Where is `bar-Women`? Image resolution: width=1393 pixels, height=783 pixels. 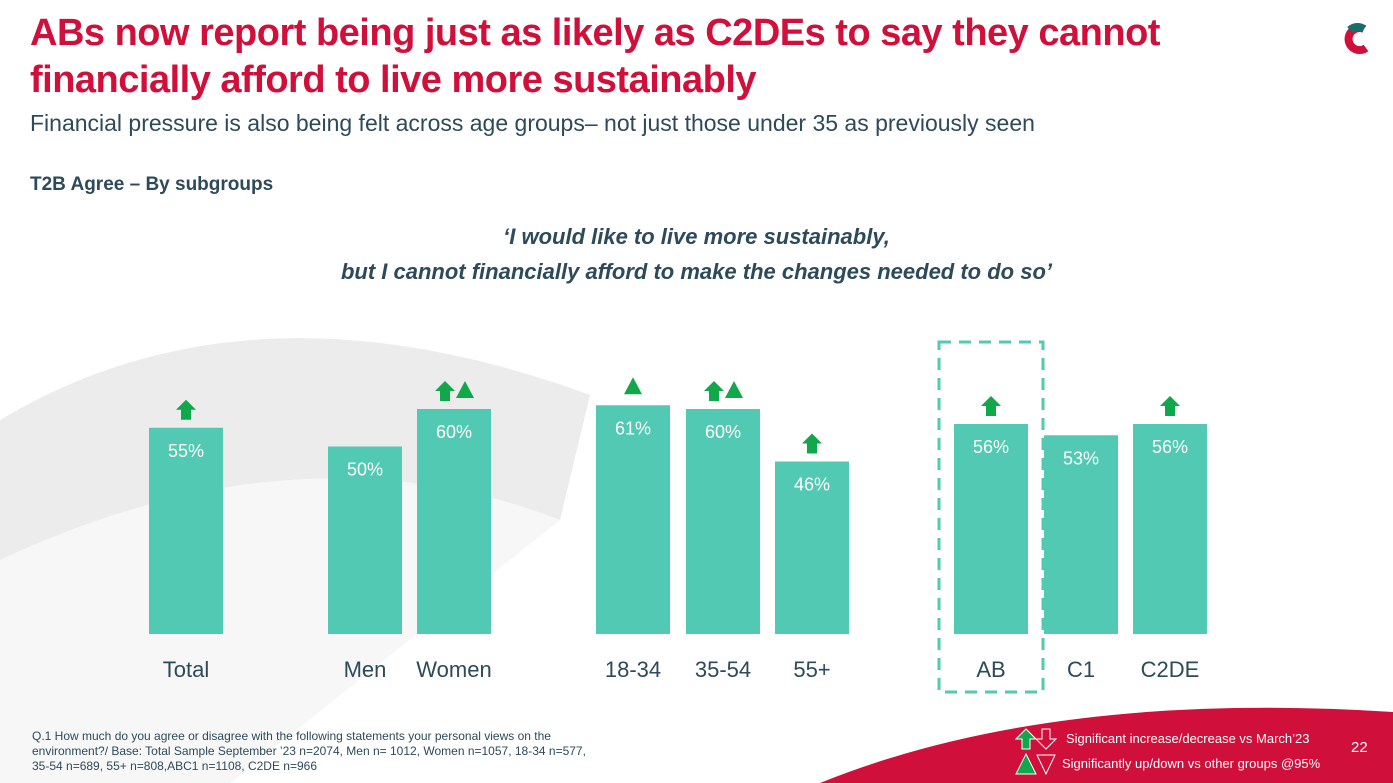
bar-Women is located at coordinates (454, 521).